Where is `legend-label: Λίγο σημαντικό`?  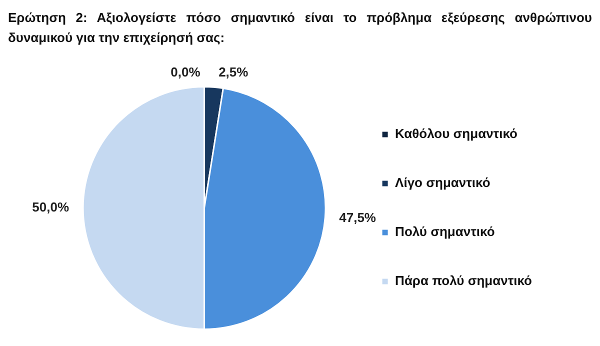 legend-label: Λίγο σημαντικό is located at coordinates (442, 182).